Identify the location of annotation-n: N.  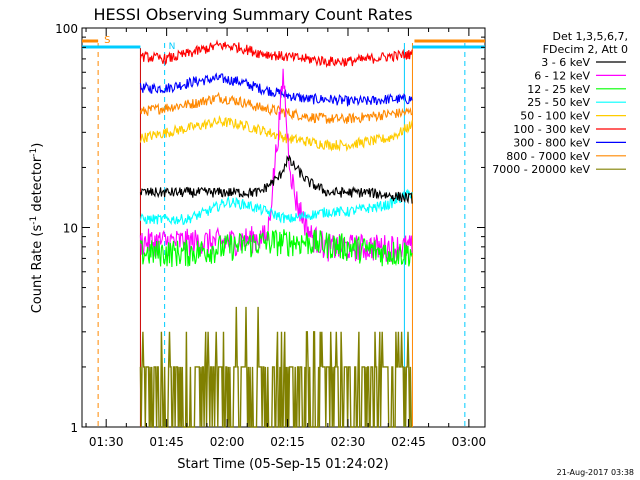
(172, 47).